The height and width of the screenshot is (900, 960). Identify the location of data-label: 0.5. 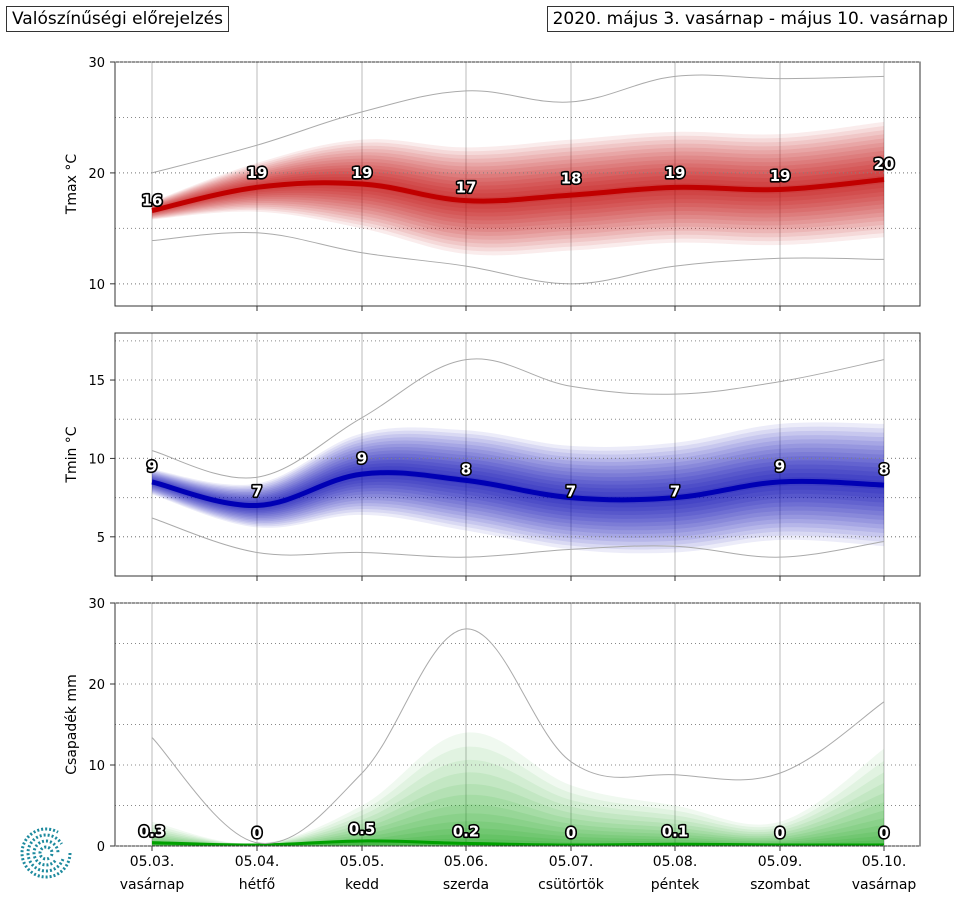
(362, 829).